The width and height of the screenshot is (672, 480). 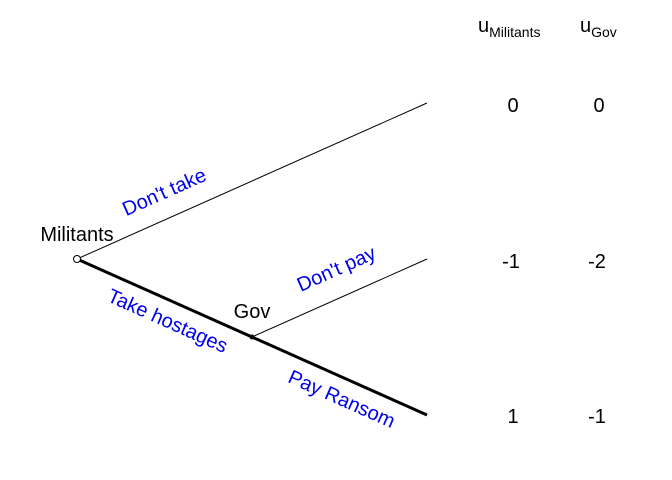 What do you see at coordinates (483, 26) in the screenshot?
I see `header-u-militants-base: u` at bounding box center [483, 26].